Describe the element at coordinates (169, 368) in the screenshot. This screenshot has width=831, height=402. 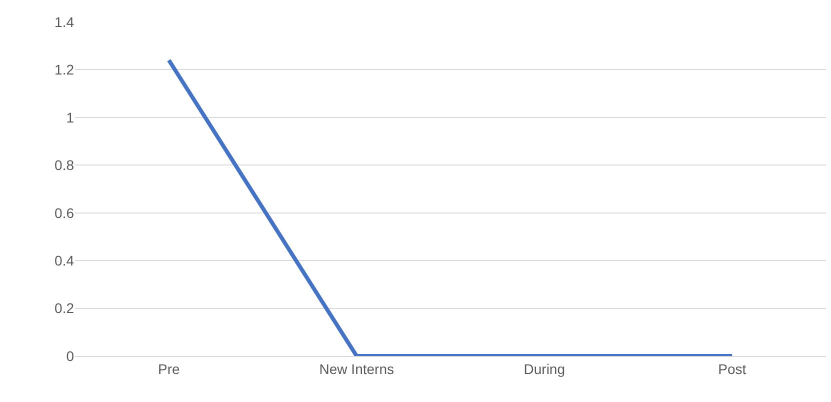
I see `x-tick-label: Pre` at that location.